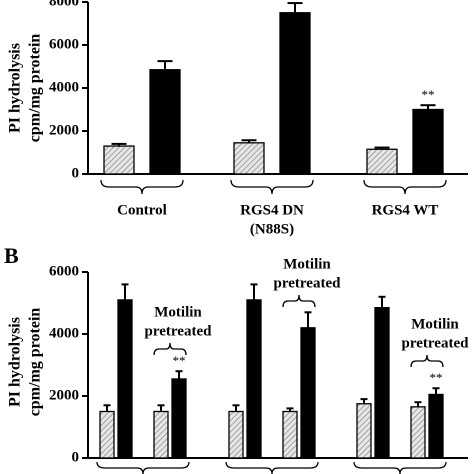 The image size is (474, 474). Describe the element at coordinates (272, 229) in the screenshot. I see `category-label: (N88S)` at that location.